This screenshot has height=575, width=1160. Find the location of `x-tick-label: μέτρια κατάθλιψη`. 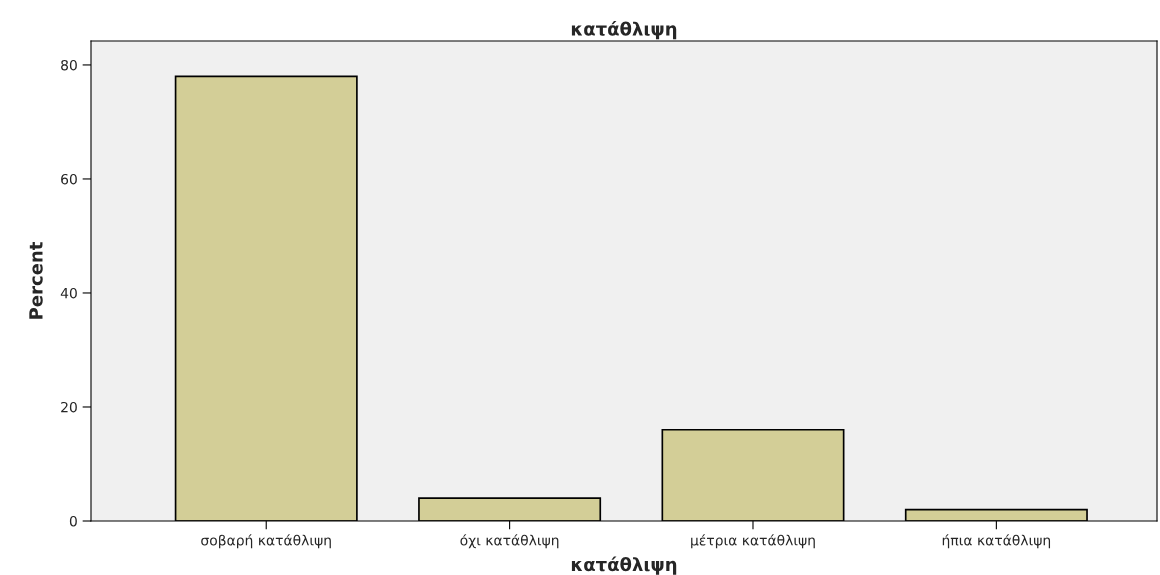

x-tick-label: μέτρια κατάθλιψη is located at coordinates (753, 541).